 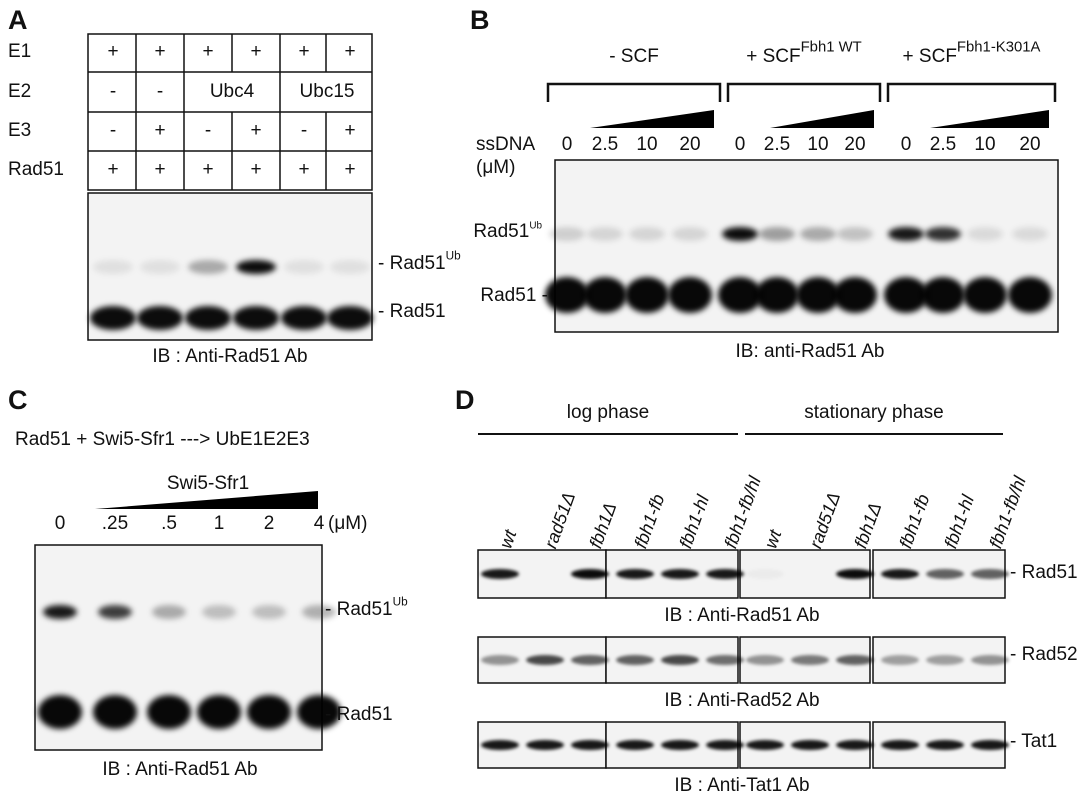 I want to click on caption: IB : Anti-Rad52 Ab, so click(x=741, y=700).